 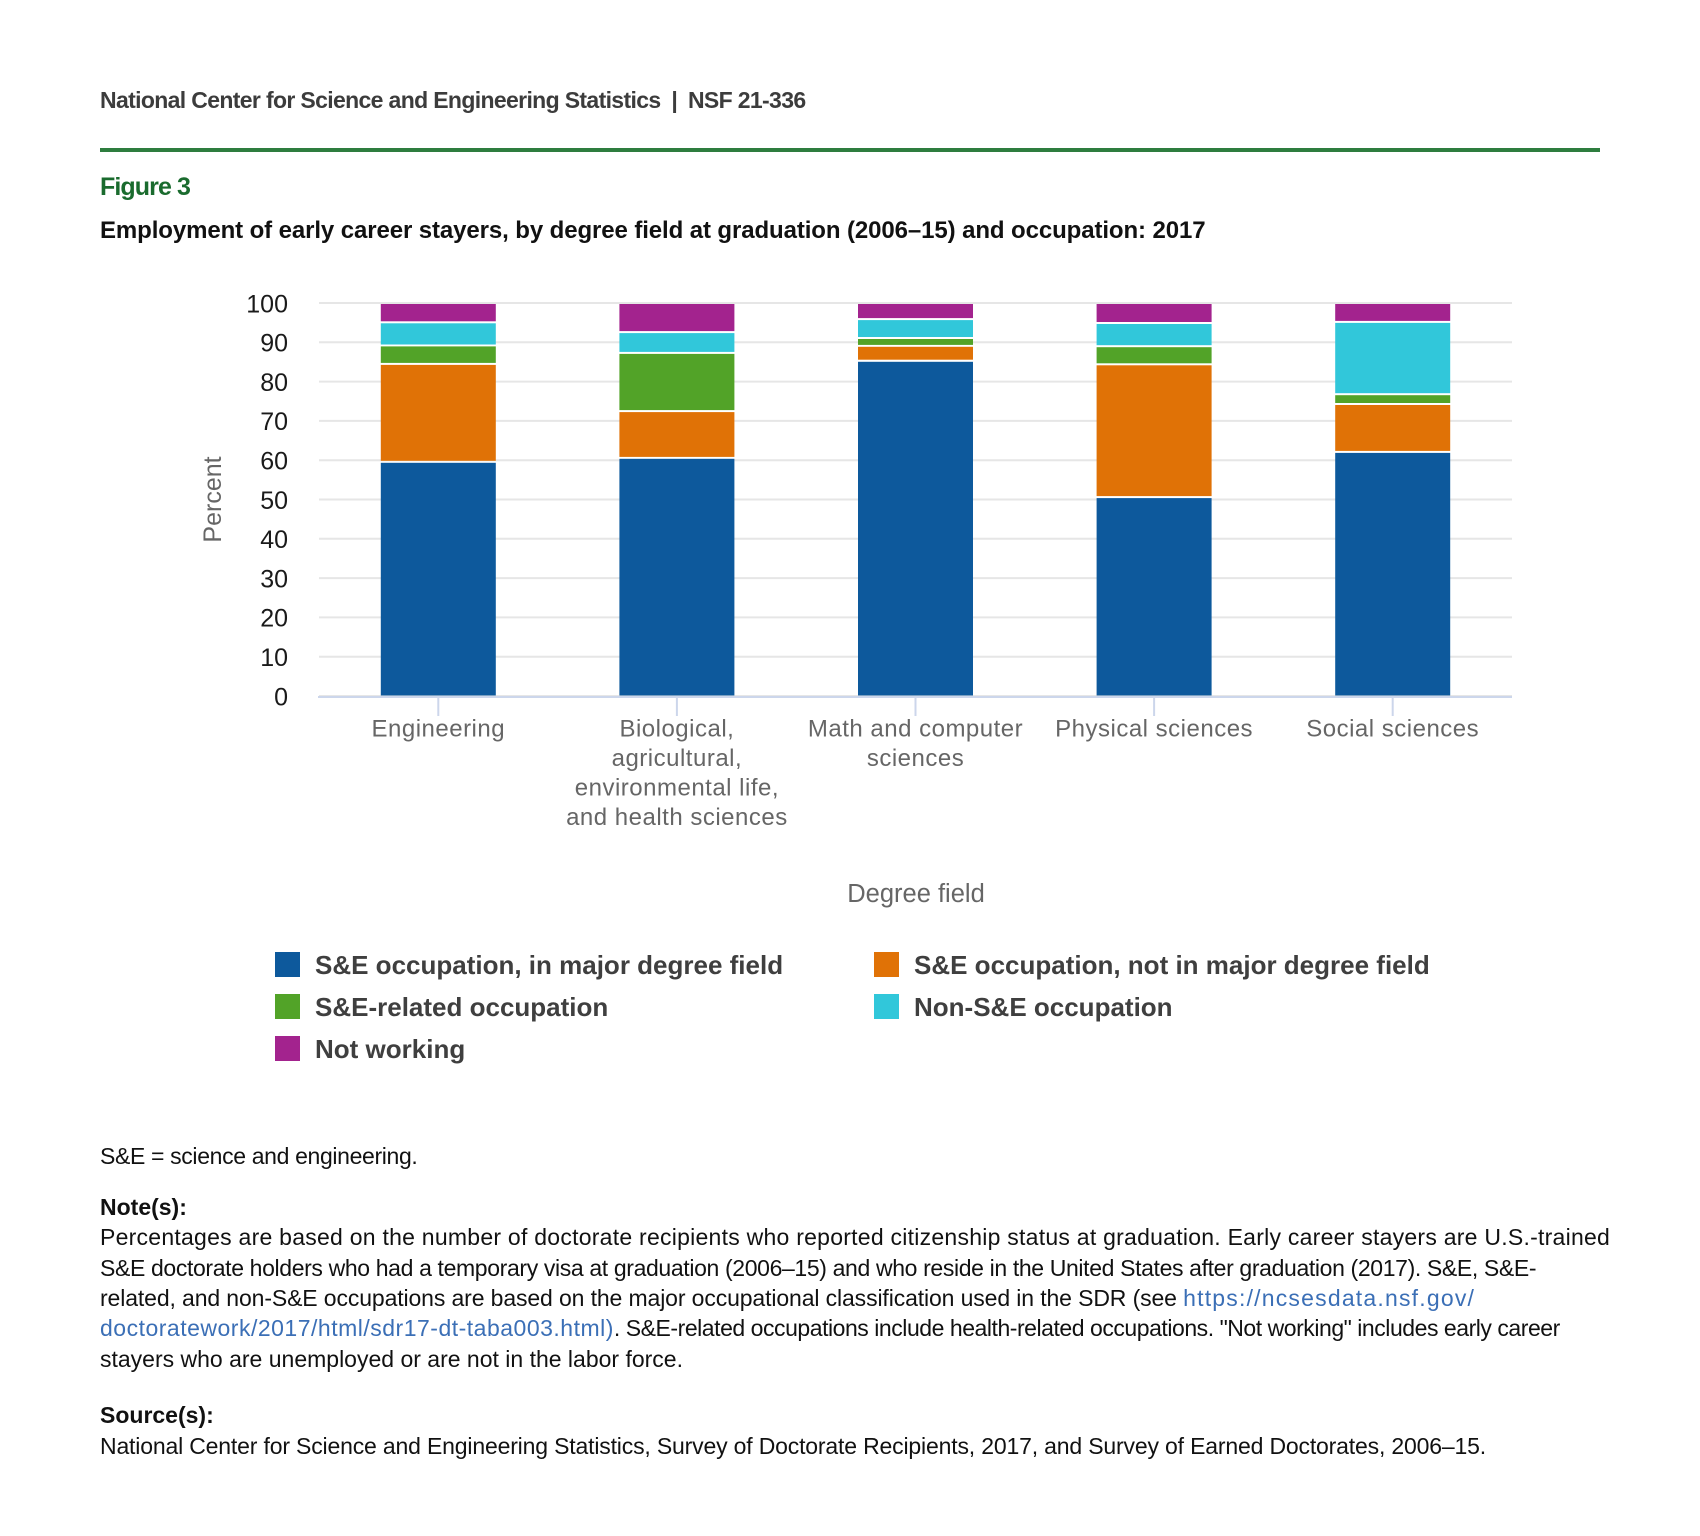 I want to click on svg-text: Engineering, so click(x=438, y=729).